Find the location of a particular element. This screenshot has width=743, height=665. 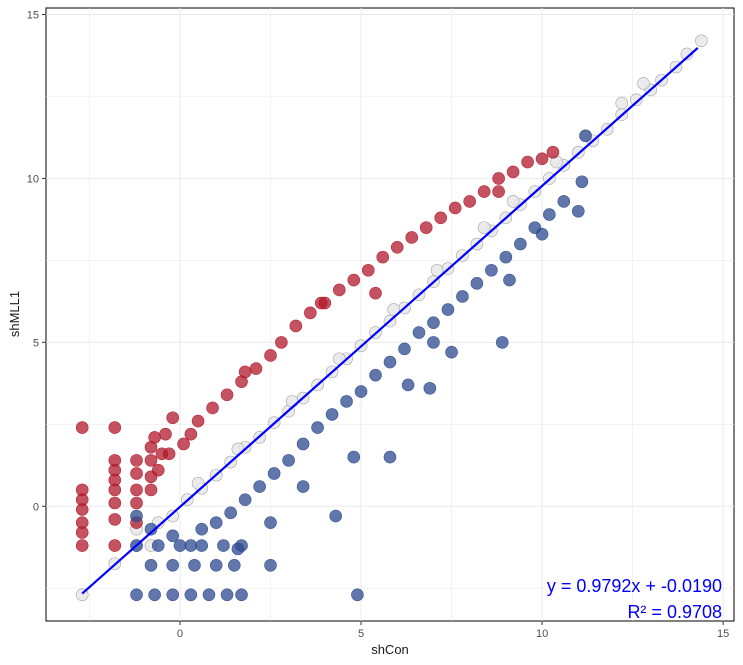

y-tick-label: 0 is located at coordinates (36, 507).